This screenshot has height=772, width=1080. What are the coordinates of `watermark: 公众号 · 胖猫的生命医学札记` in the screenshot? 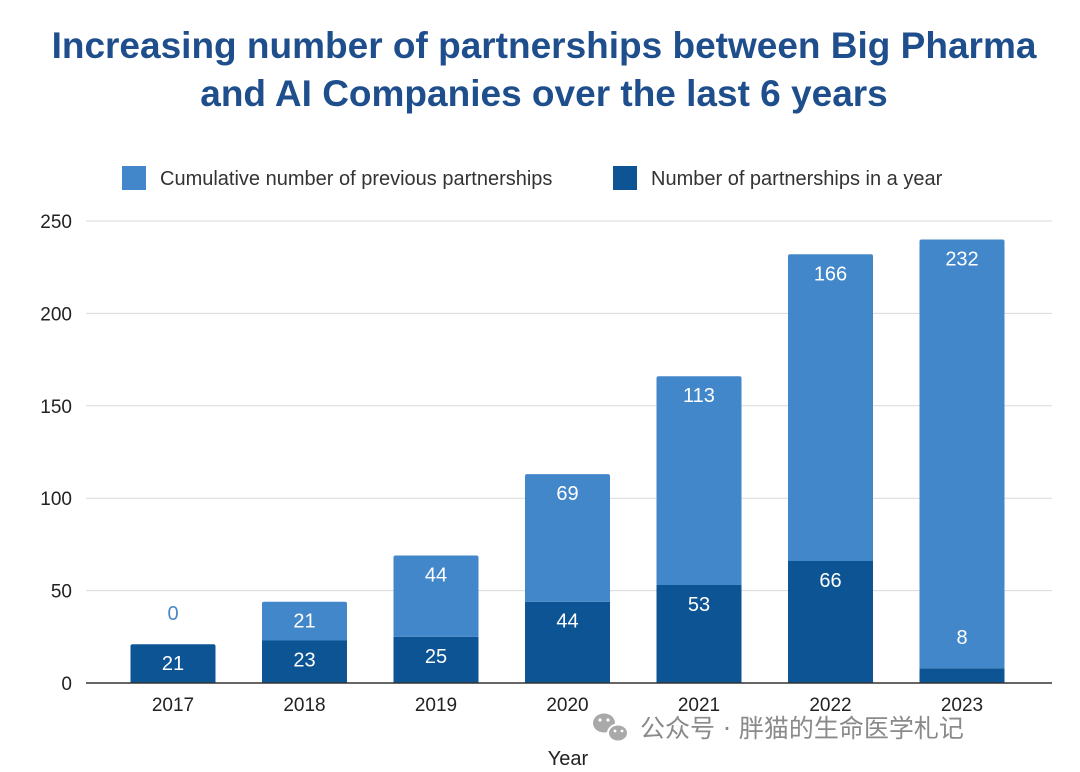 It's located at (778, 728).